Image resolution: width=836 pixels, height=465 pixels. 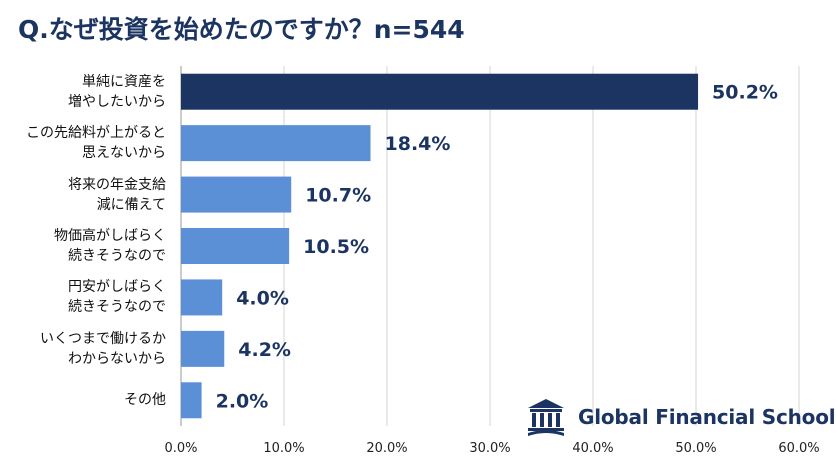 What do you see at coordinates (798, 448) in the screenshot?
I see `x-tick-label: 60.0%` at bounding box center [798, 448].